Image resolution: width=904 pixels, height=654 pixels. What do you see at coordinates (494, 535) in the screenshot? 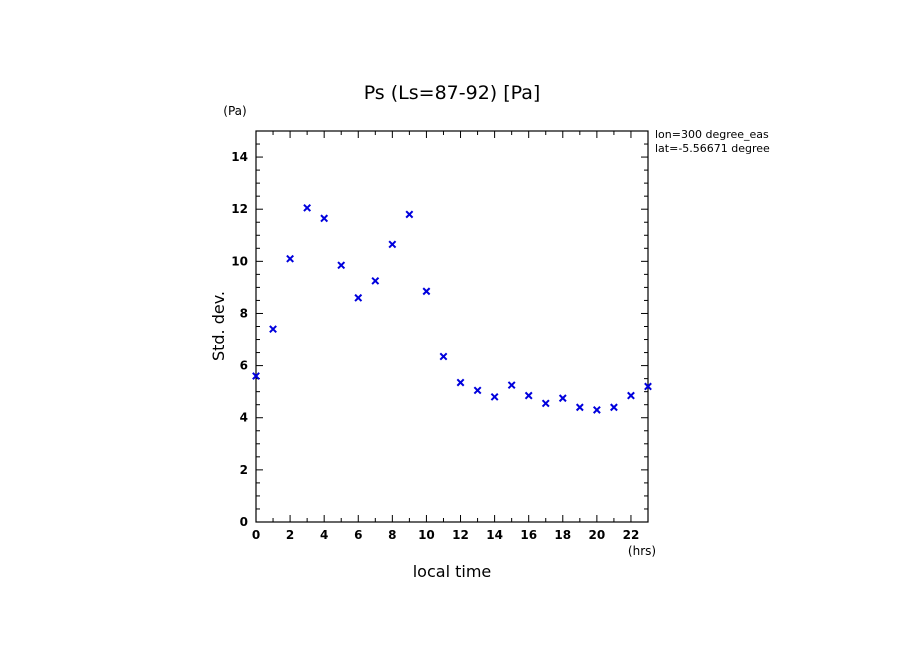
I see `x-tick-label: 14` at bounding box center [494, 535].